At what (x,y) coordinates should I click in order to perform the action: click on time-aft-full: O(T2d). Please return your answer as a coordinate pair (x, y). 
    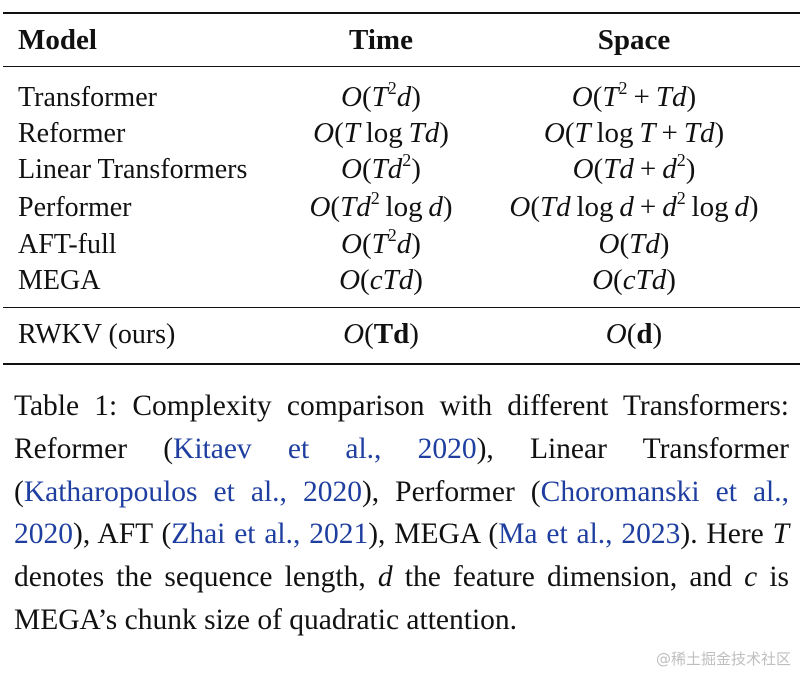
    Looking at the image, I should click on (381, 242).